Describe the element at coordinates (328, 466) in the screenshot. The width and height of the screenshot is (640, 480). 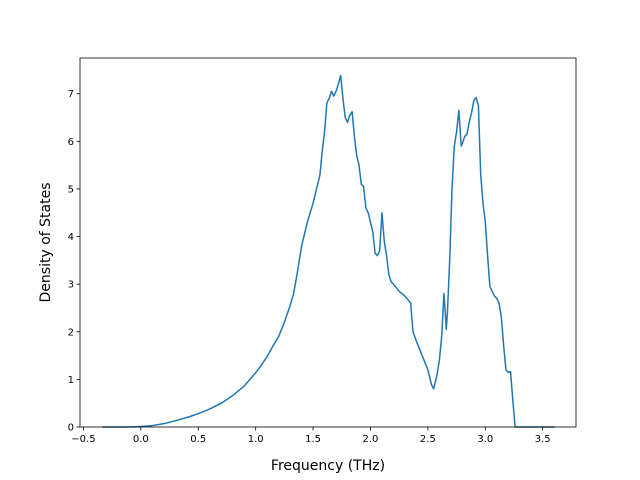
I see `x-axis-label: Frequency (THz)` at that location.